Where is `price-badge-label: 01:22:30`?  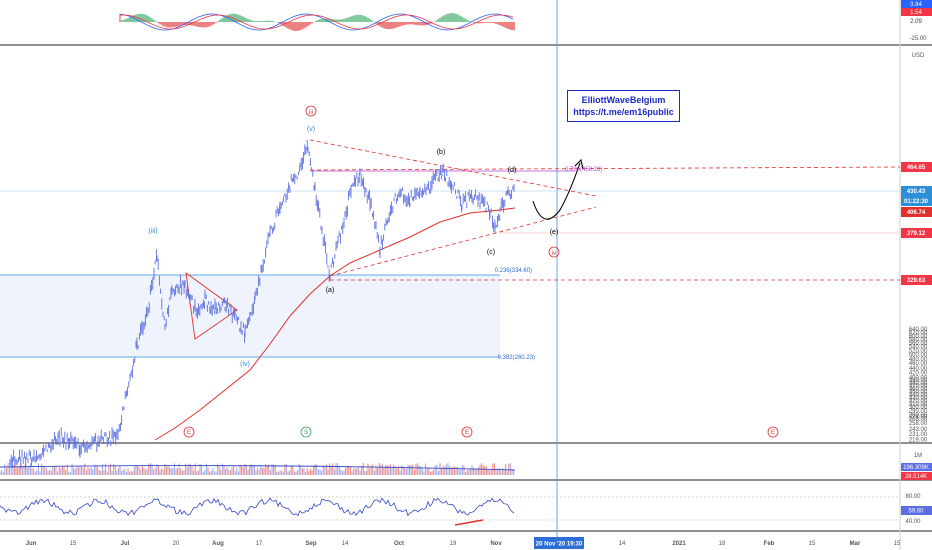
price-badge-label: 01:22:30 is located at coordinates (916, 202).